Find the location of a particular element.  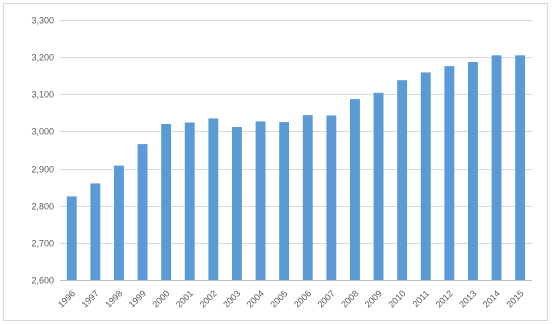

bar-2006 is located at coordinates (307, 197).